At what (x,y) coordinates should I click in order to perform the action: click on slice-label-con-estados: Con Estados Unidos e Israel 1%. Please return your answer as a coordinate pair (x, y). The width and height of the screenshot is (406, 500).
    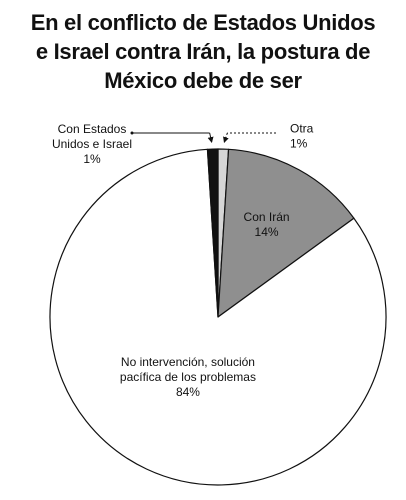
    Looking at the image, I should click on (92, 144).